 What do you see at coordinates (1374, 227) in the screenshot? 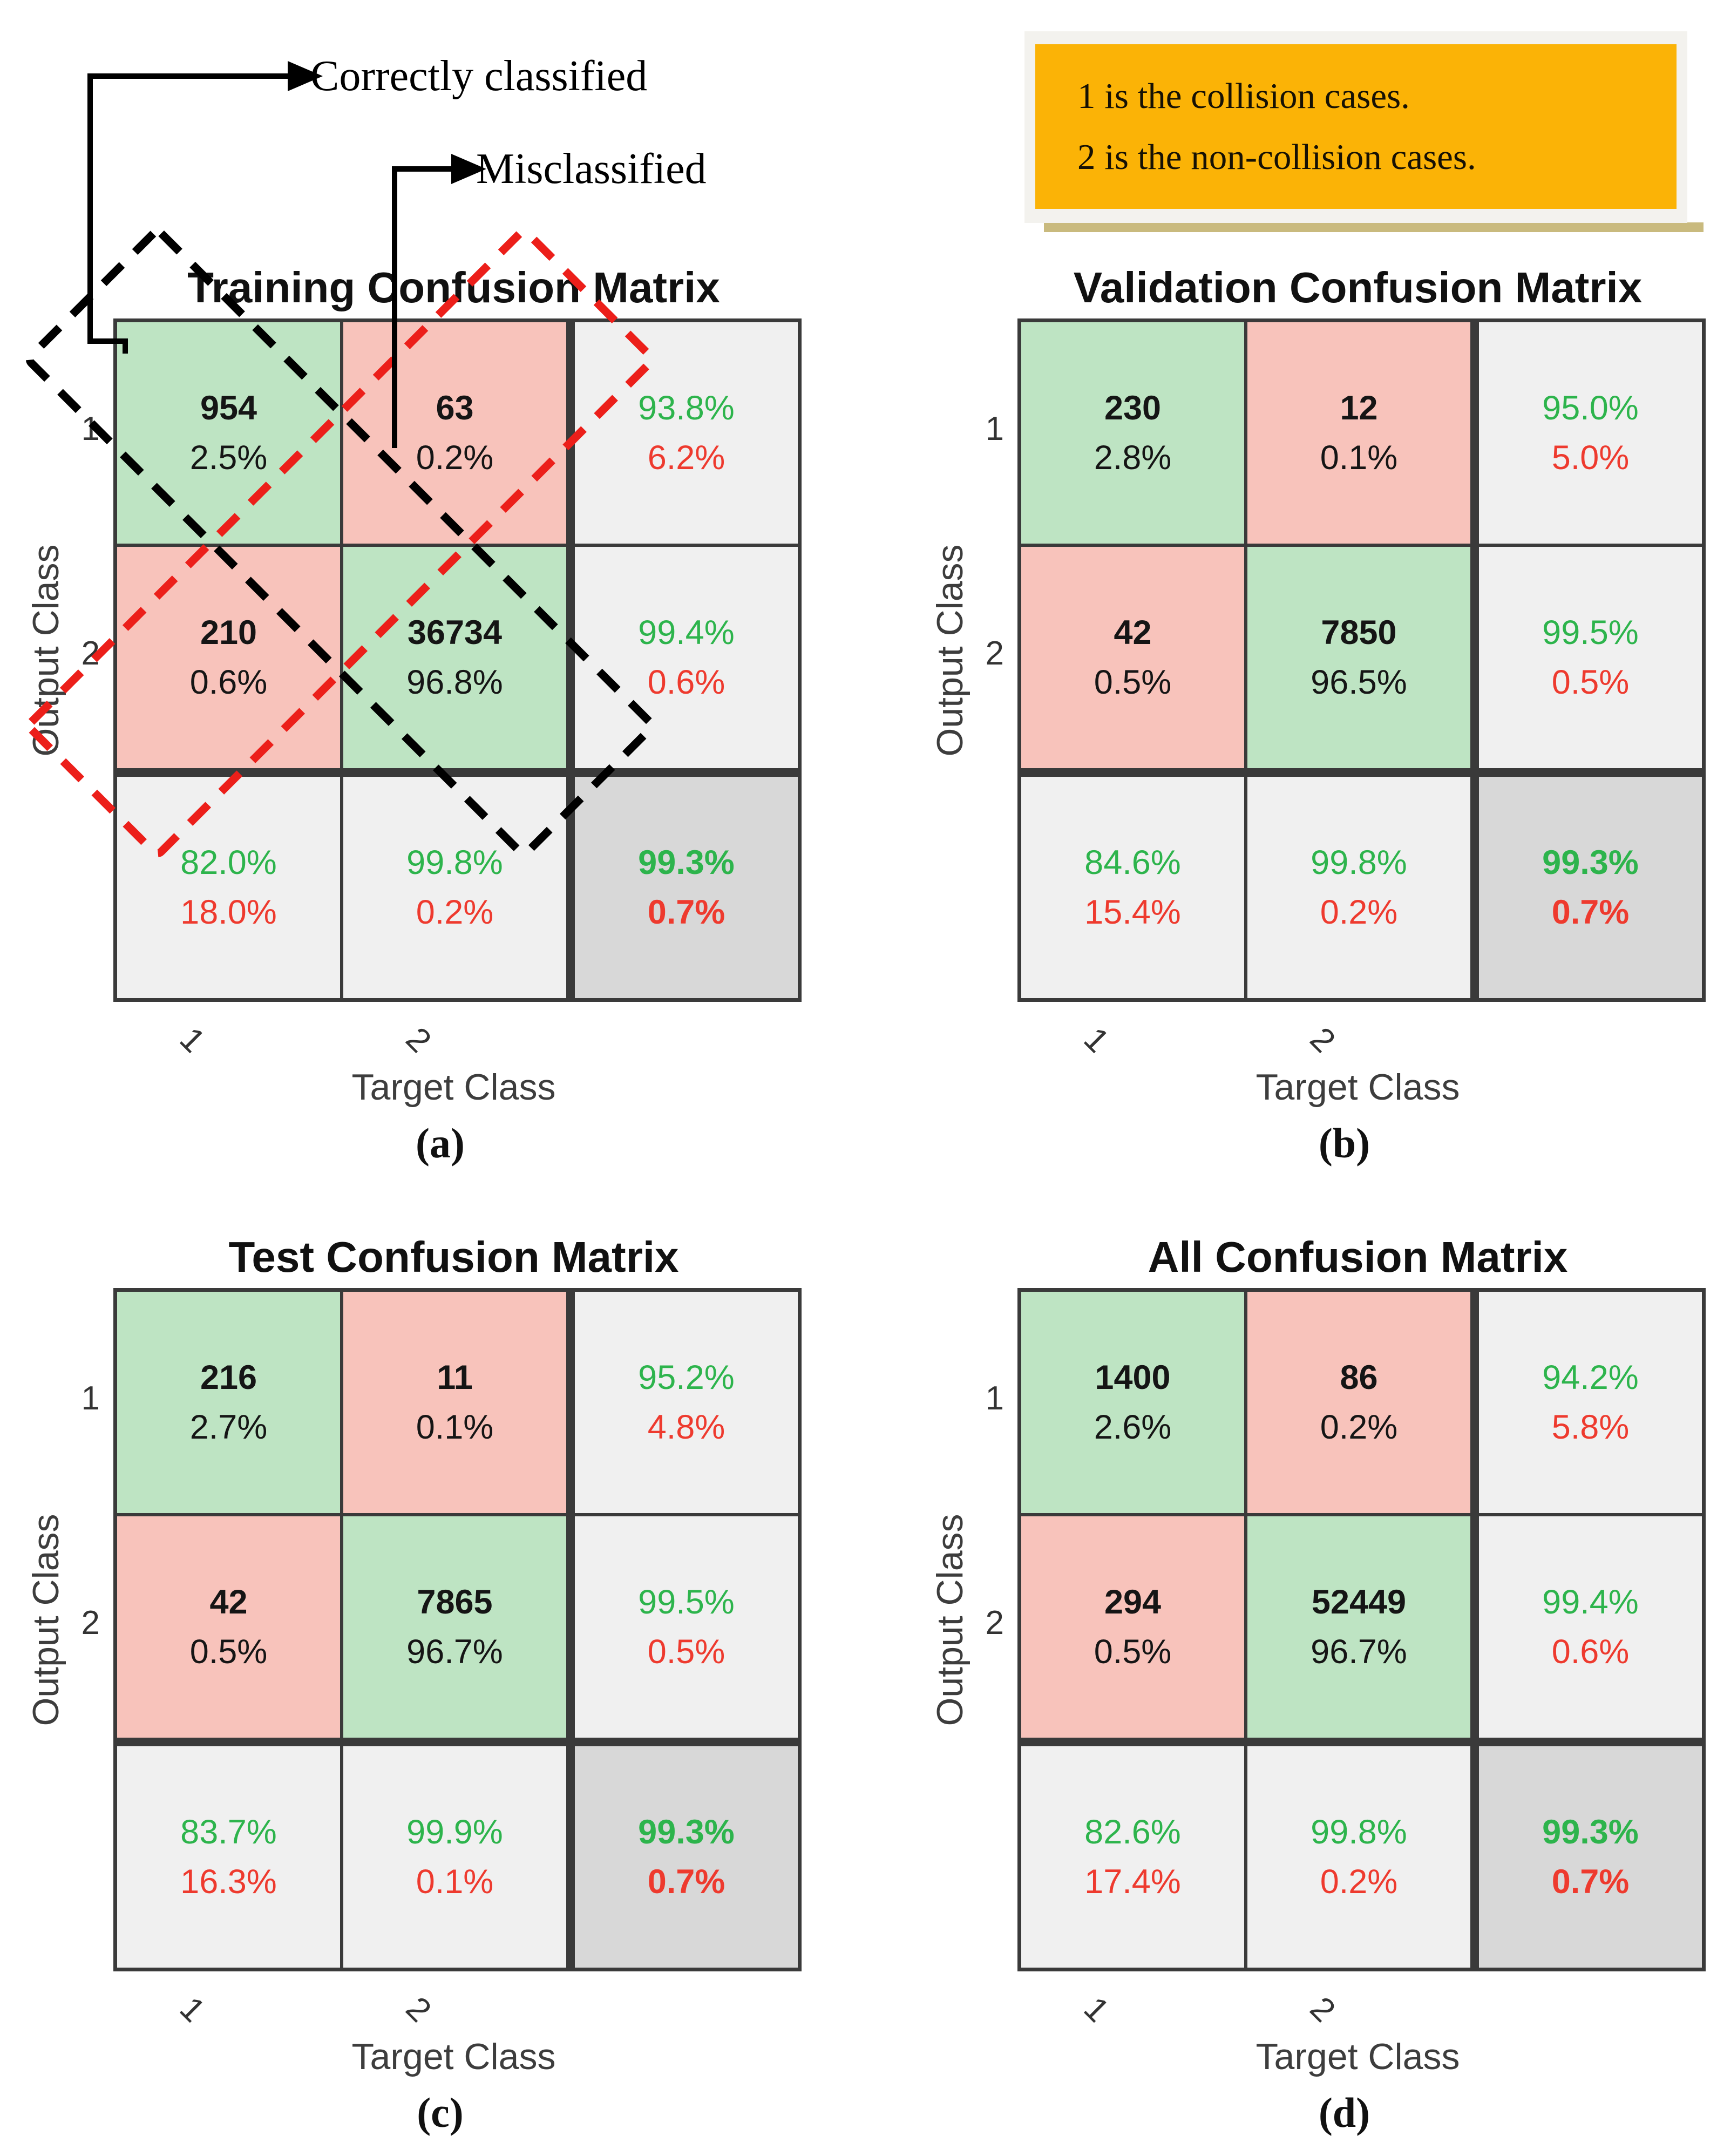
I see `legend-box-shadow` at bounding box center [1374, 227].